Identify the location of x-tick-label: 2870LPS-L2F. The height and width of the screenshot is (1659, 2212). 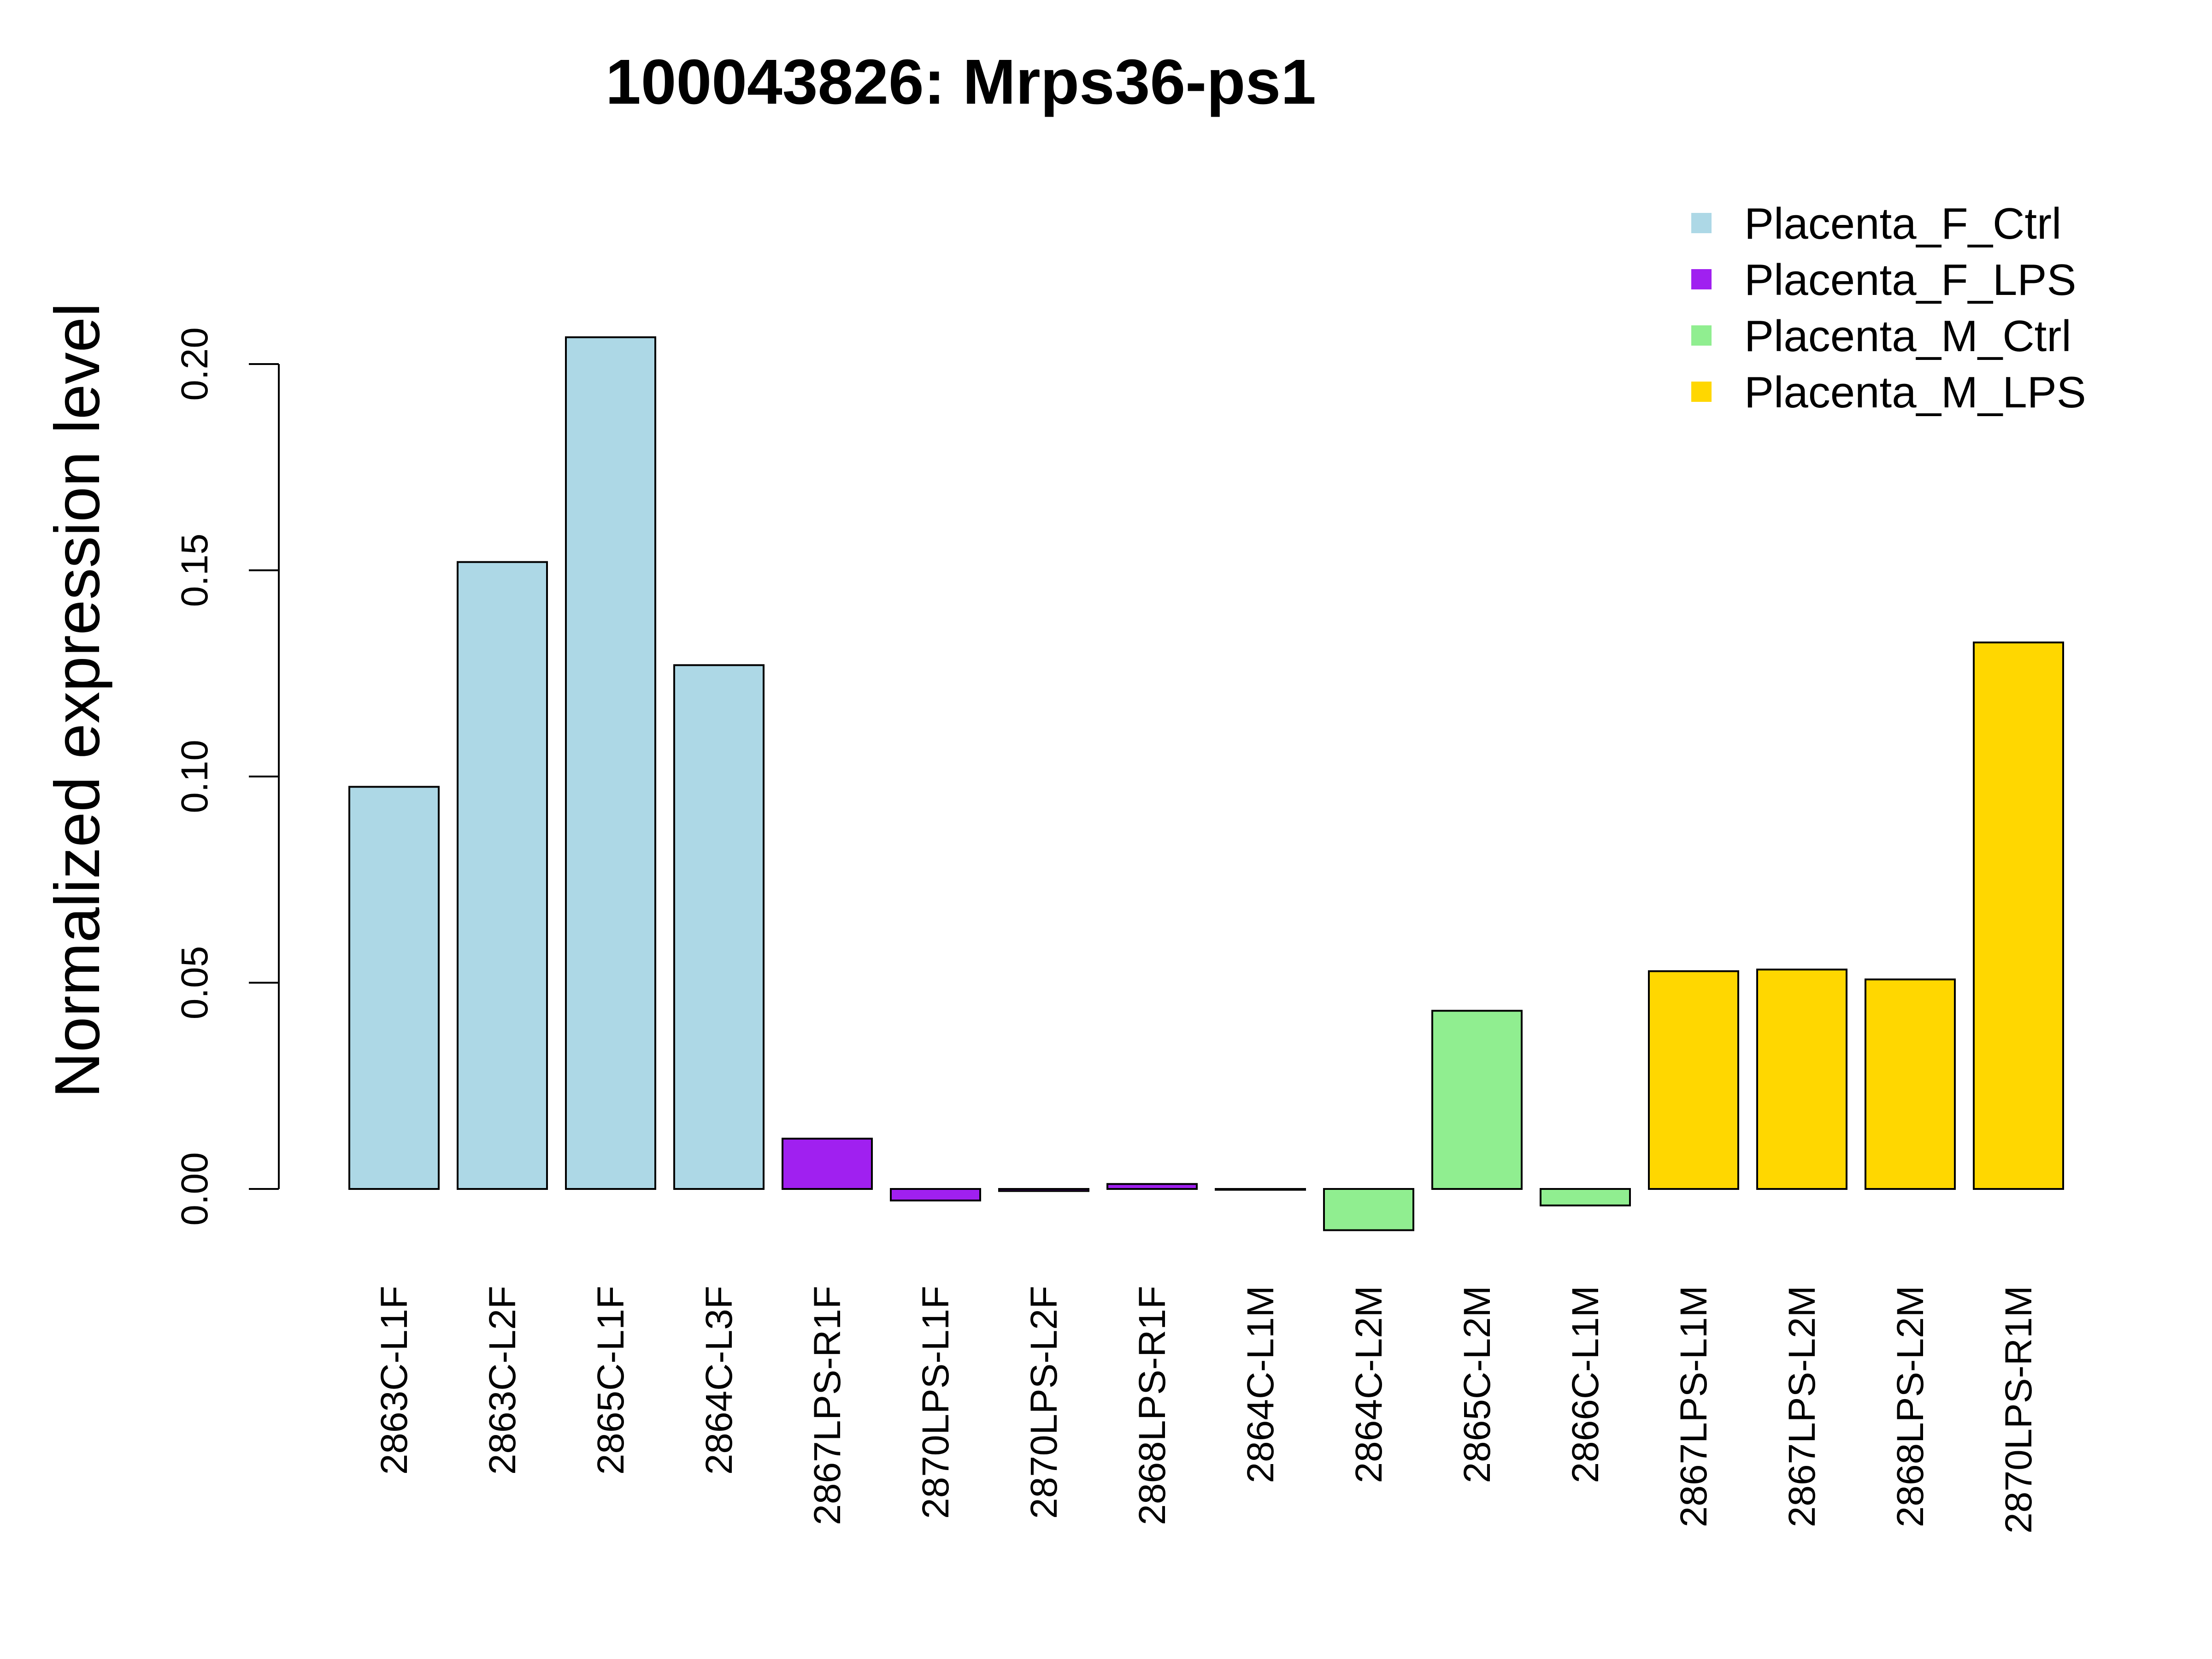
(1044, 1402).